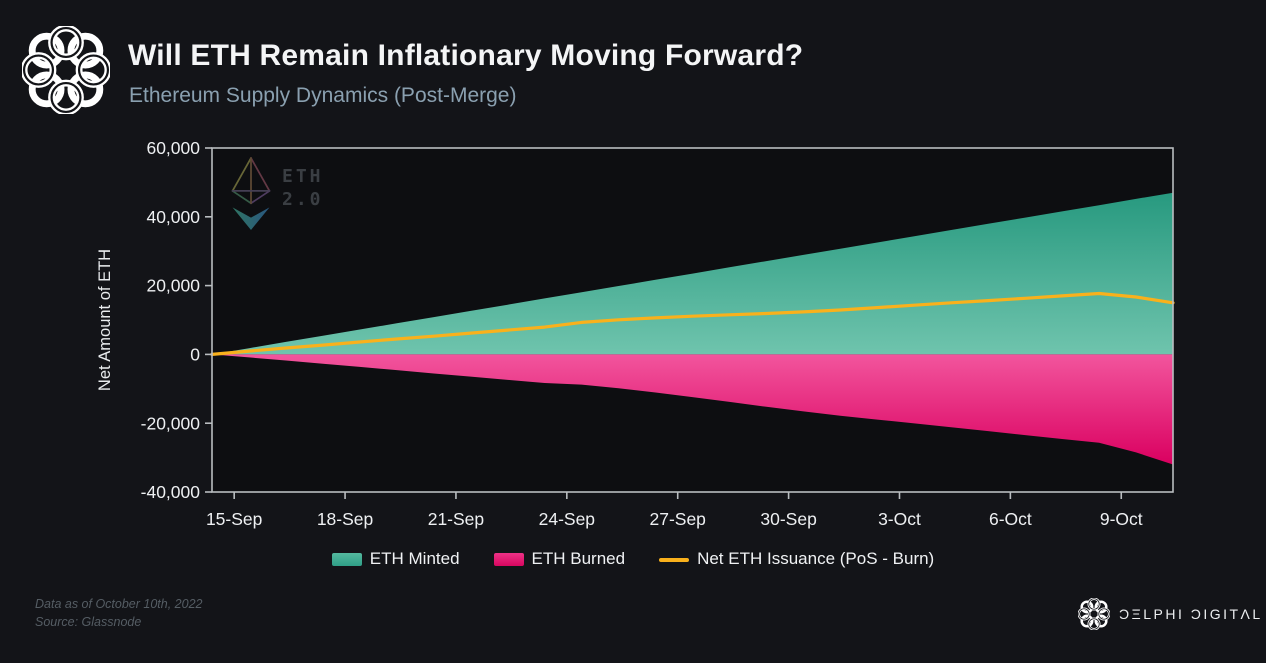 The height and width of the screenshot is (663, 1266). What do you see at coordinates (567, 519) in the screenshot?
I see `x-tick-label: 24-Sep` at bounding box center [567, 519].